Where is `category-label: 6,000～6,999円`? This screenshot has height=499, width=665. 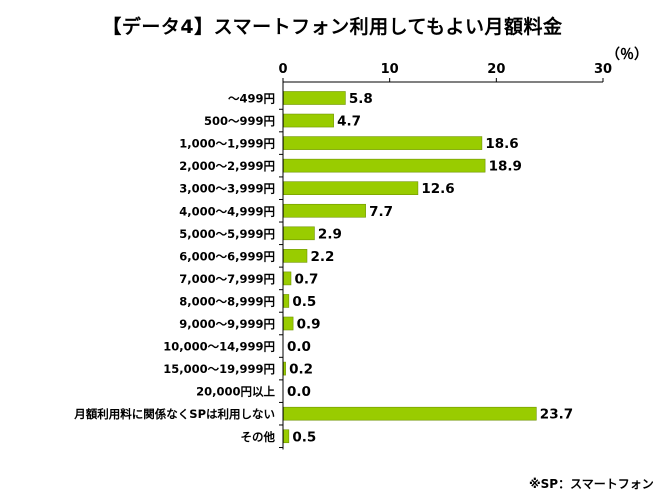
category-label: 6,000～6,999円 is located at coordinates (227, 256).